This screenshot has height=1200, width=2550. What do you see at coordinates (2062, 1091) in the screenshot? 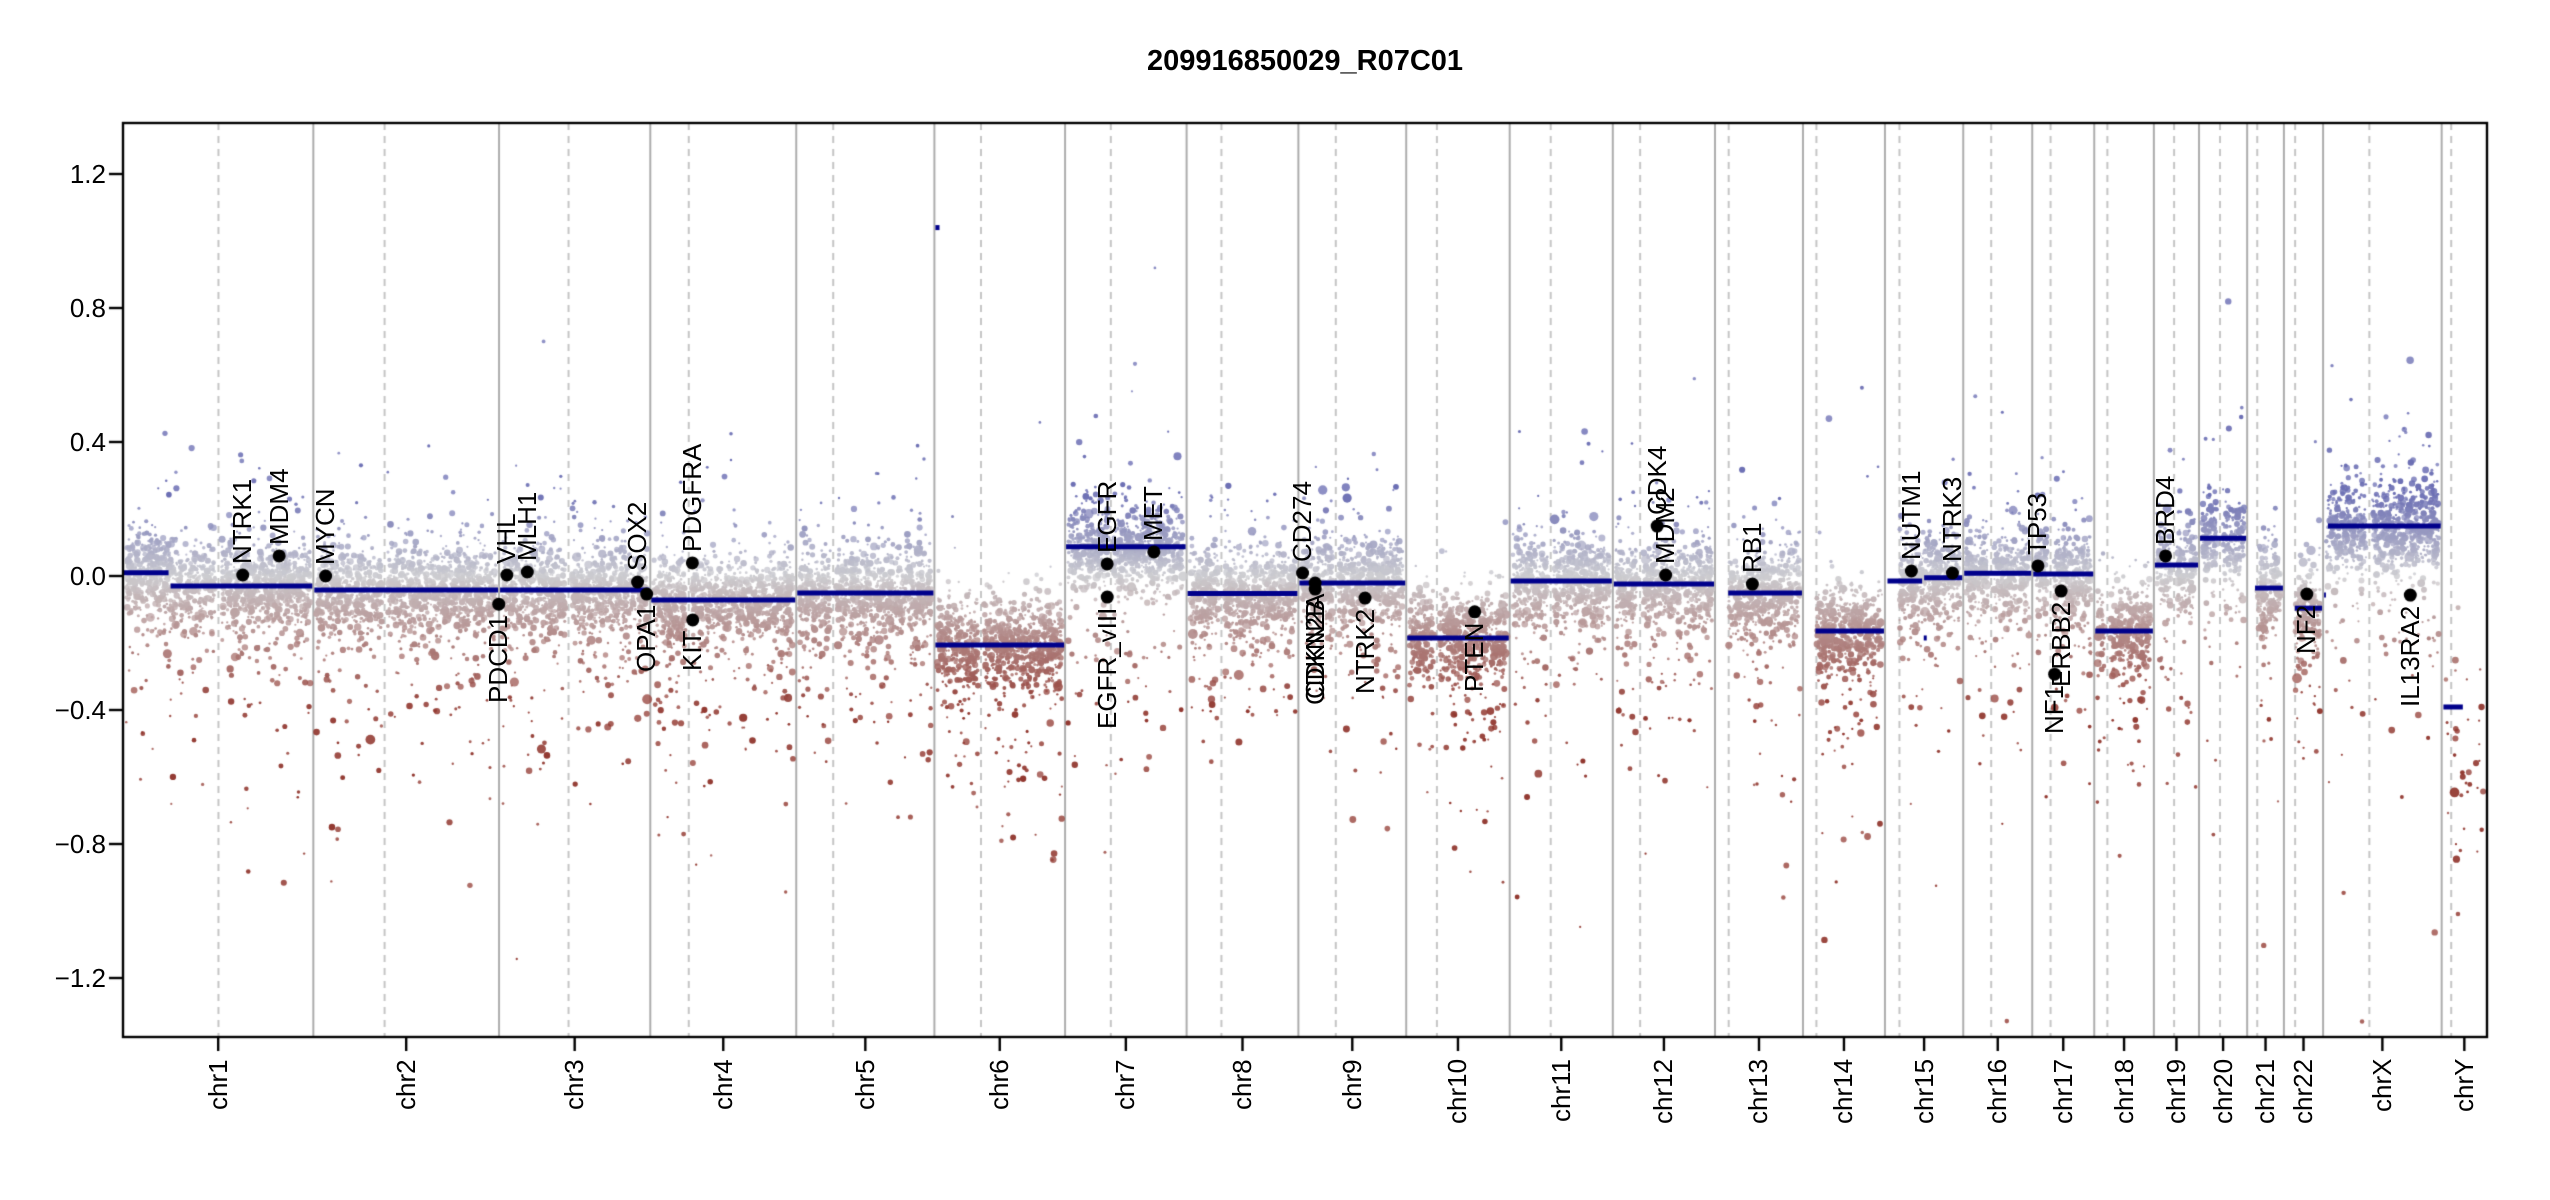
I see `x-axis-label-chr17: chr17` at bounding box center [2062, 1091].